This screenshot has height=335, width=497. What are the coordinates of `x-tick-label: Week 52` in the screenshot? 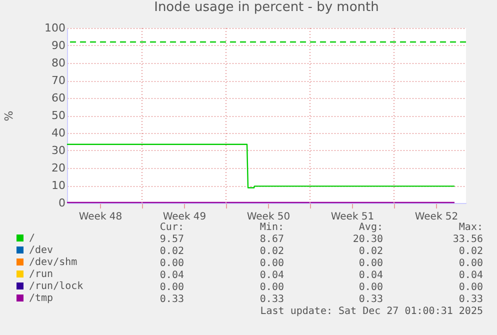 It's located at (436, 217).